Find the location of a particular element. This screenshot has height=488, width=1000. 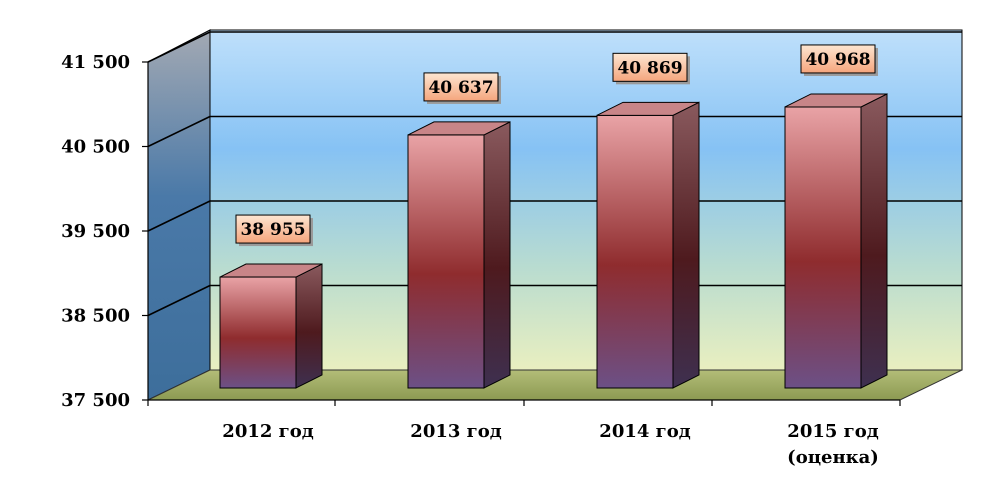

category-label: 2014 год is located at coordinates (644, 431).